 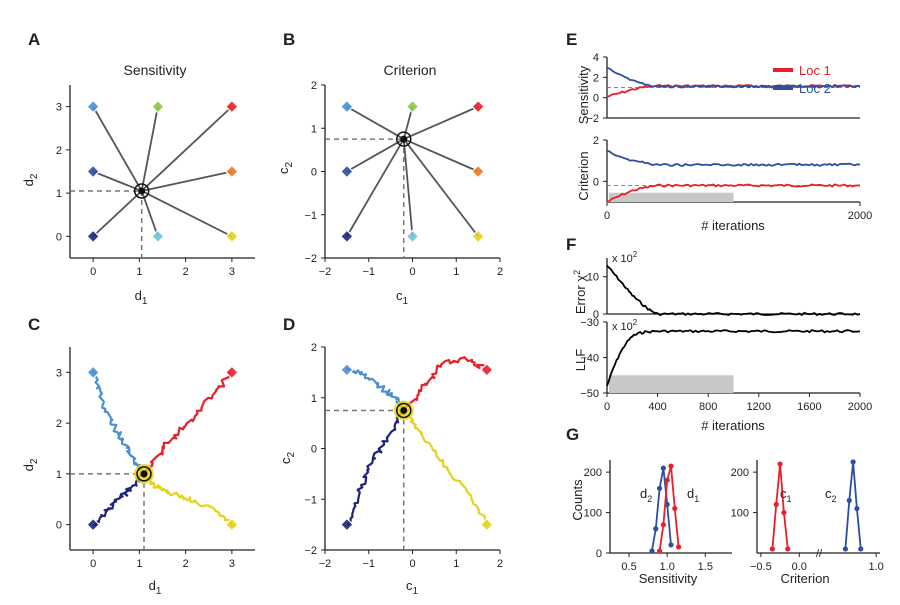 I want to click on x-tick-label-c-3: 3, so click(x=232, y=564).